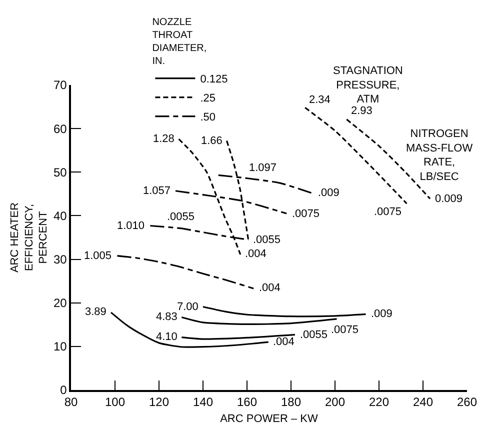 The height and width of the screenshot is (426, 481). Describe the element at coordinates (211, 141) in the screenshot. I see `annotation: 1.66` at that location.